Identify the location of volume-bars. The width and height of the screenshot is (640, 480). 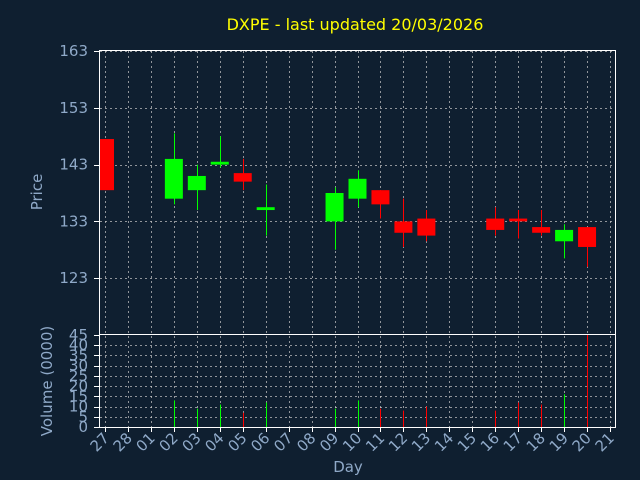
(381, 381).